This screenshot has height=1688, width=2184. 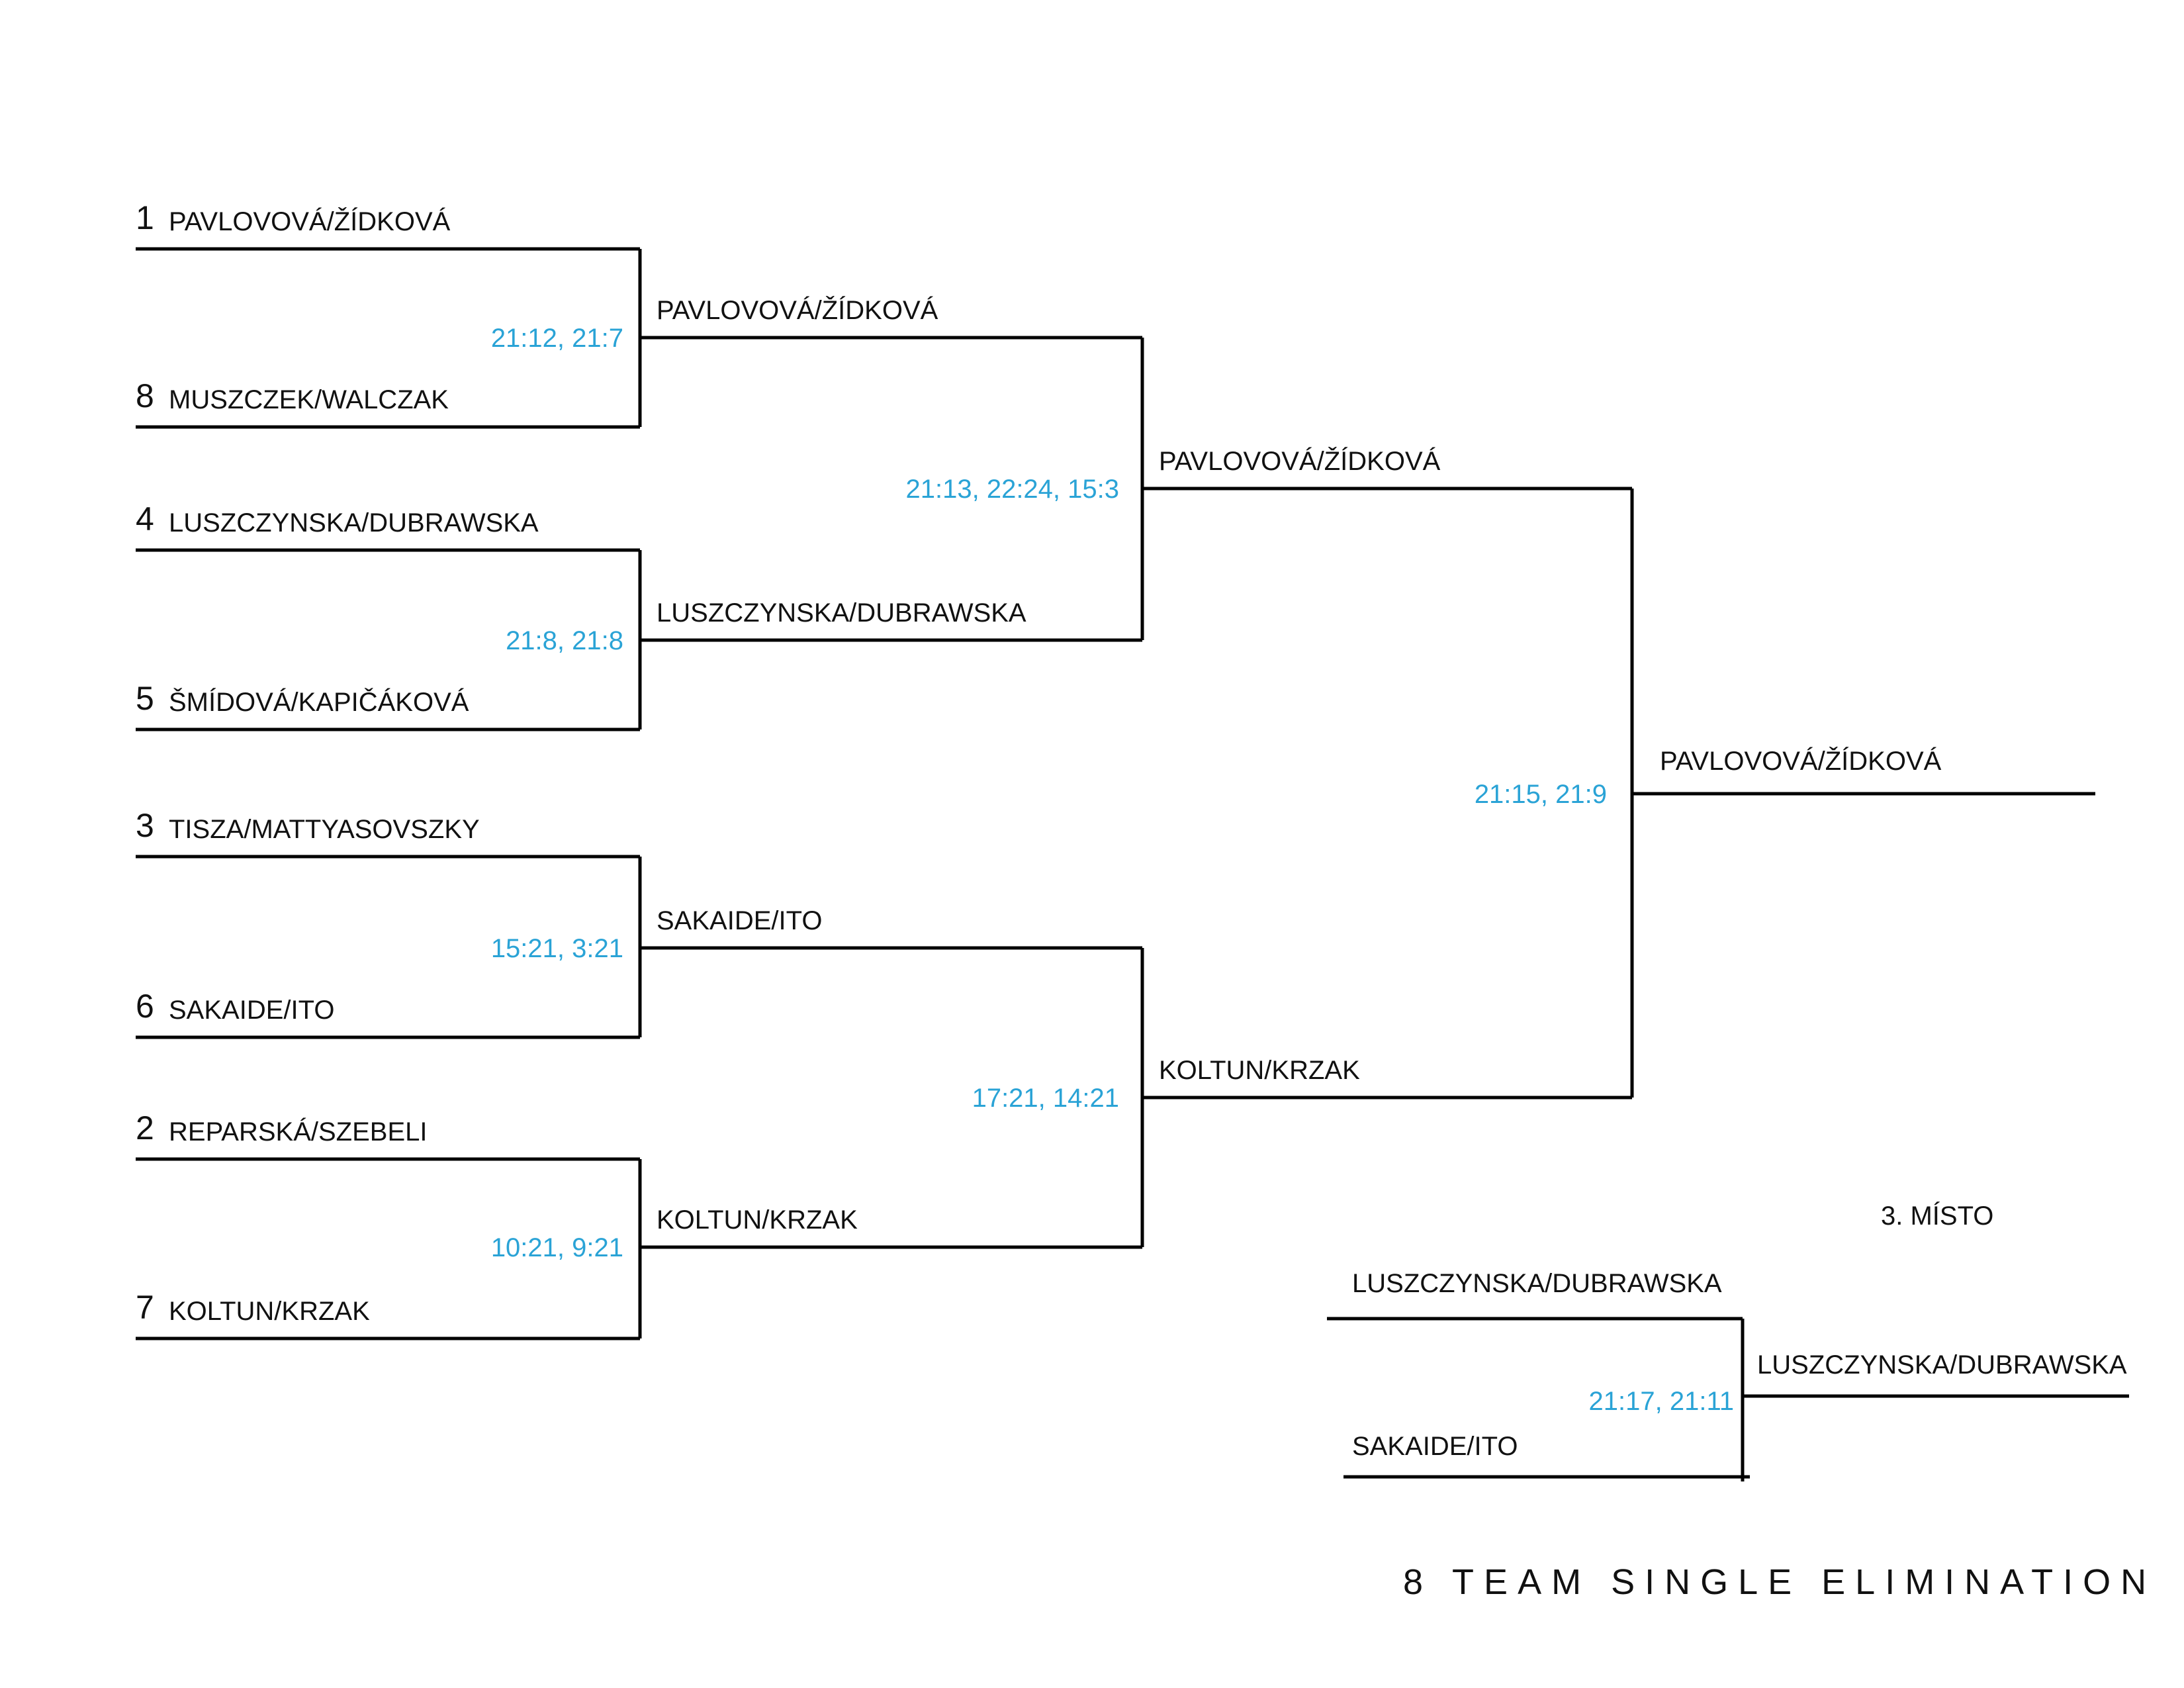 What do you see at coordinates (557, 338) in the screenshot?
I see `match-score: 21:12, 21:7` at bounding box center [557, 338].